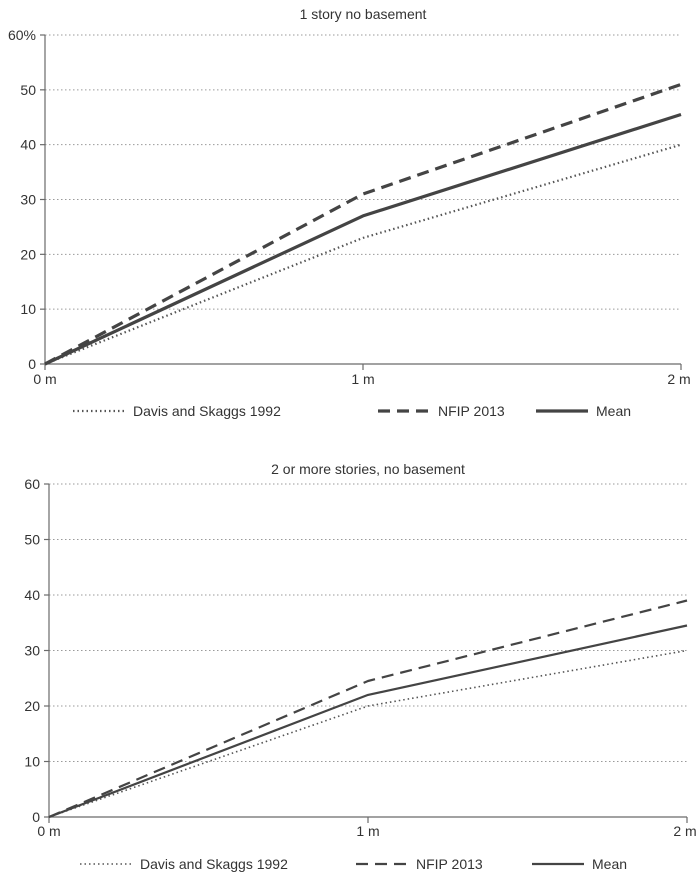  Describe the element at coordinates (22, 35) in the screenshot. I see `y-tick-label: 60%` at that location.